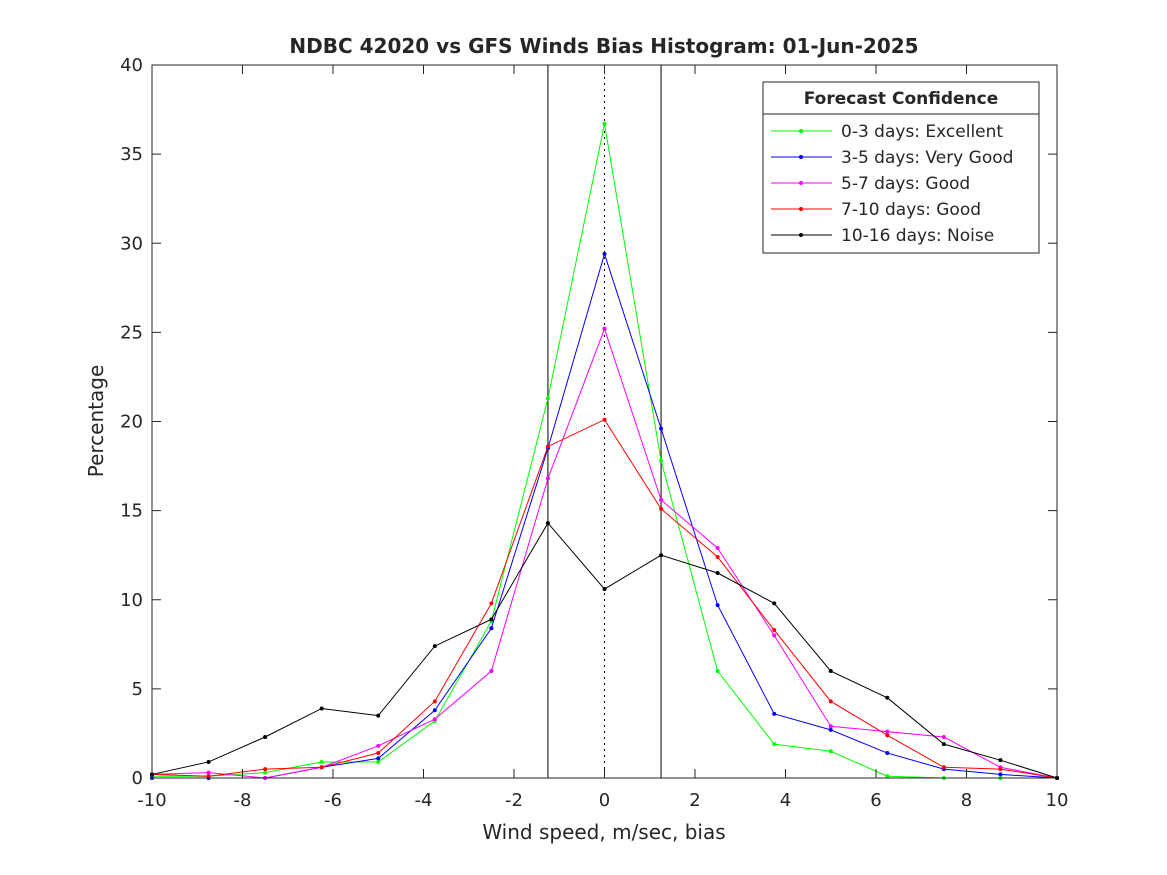 This screenshot has width=1167, height=875. What do you see at coordinates (966, 800) in the screenshot?
I see `x-tick-label: 8` at bounding box center [966, 800].